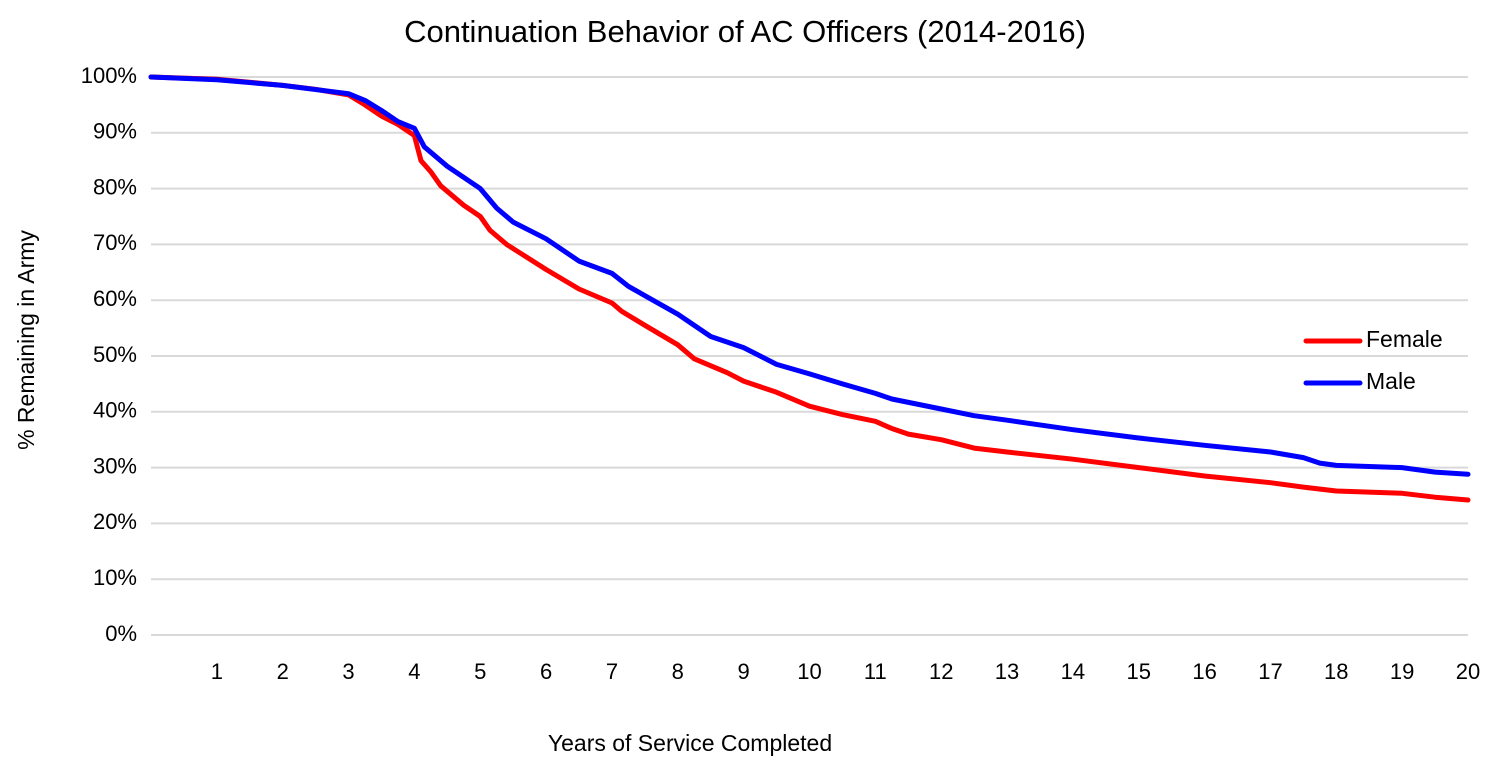 This screenshot has width=1495, height=761. Describe the element at coordinates (480, 671) in the screenshot. I see `x-tick-label: 5` at that location.